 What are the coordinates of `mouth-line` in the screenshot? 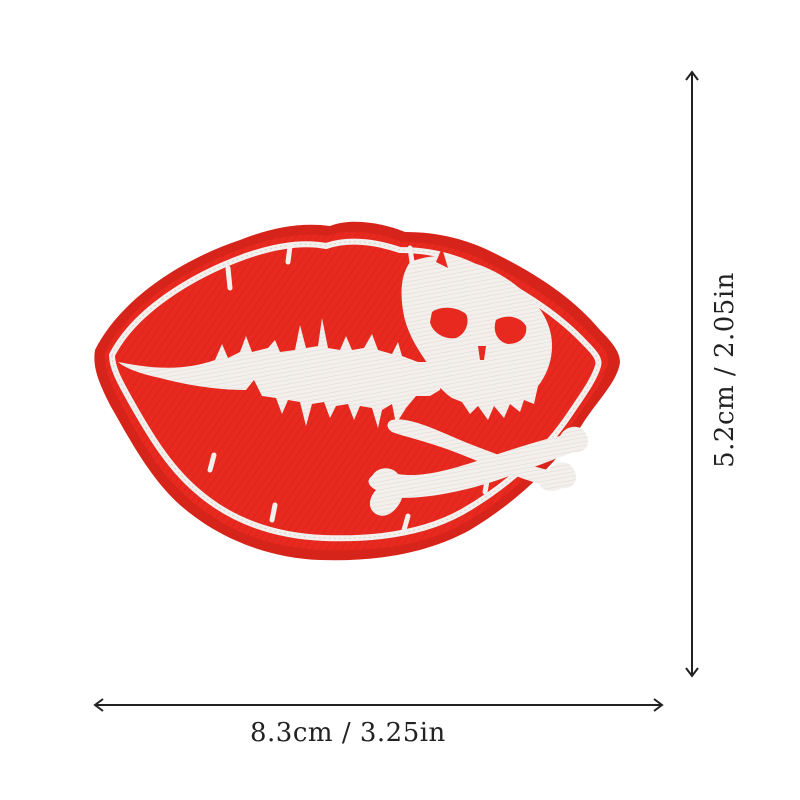 It's located at (281, 373).